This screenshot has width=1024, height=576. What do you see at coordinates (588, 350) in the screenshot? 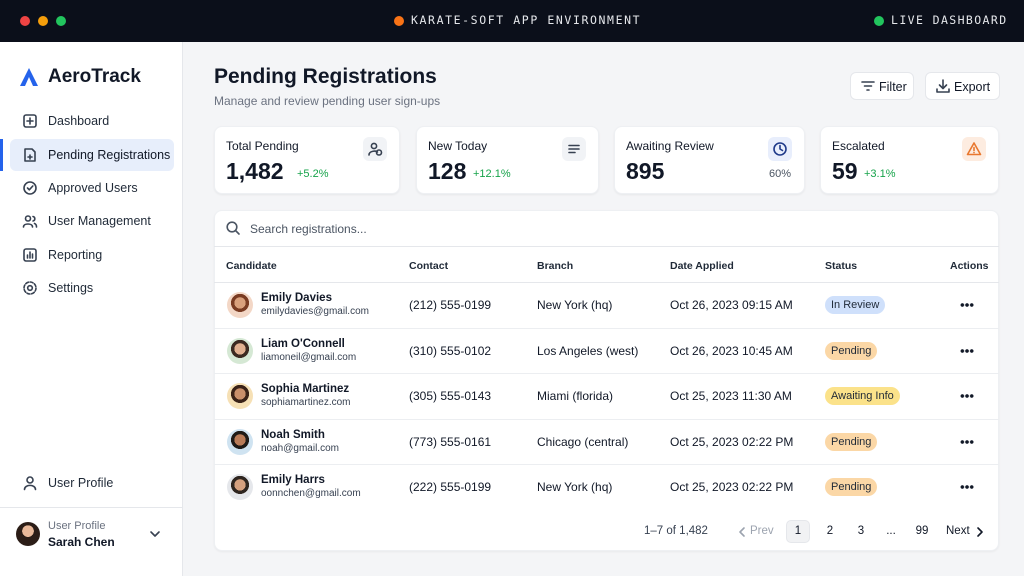
I see `branch: Los Angeles (west)` at bounding box center [588, 350].